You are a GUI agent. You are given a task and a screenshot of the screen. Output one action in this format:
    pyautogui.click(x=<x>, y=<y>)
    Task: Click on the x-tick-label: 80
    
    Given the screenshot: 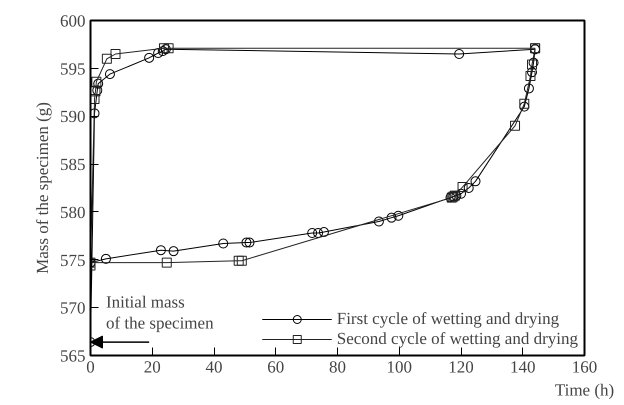 What is the action you would take?
    pyautogui.click(x=337, y=367)
    